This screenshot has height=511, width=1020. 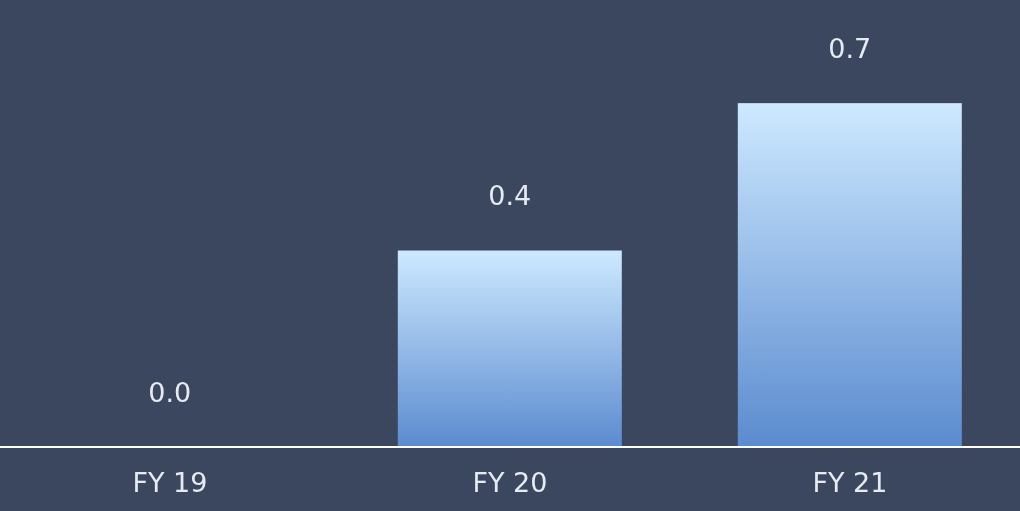 What do you see at coordinates (170, 483) in the screenshot?
I see `x-tick-label: FY 19` at bounding box center [170, 483].